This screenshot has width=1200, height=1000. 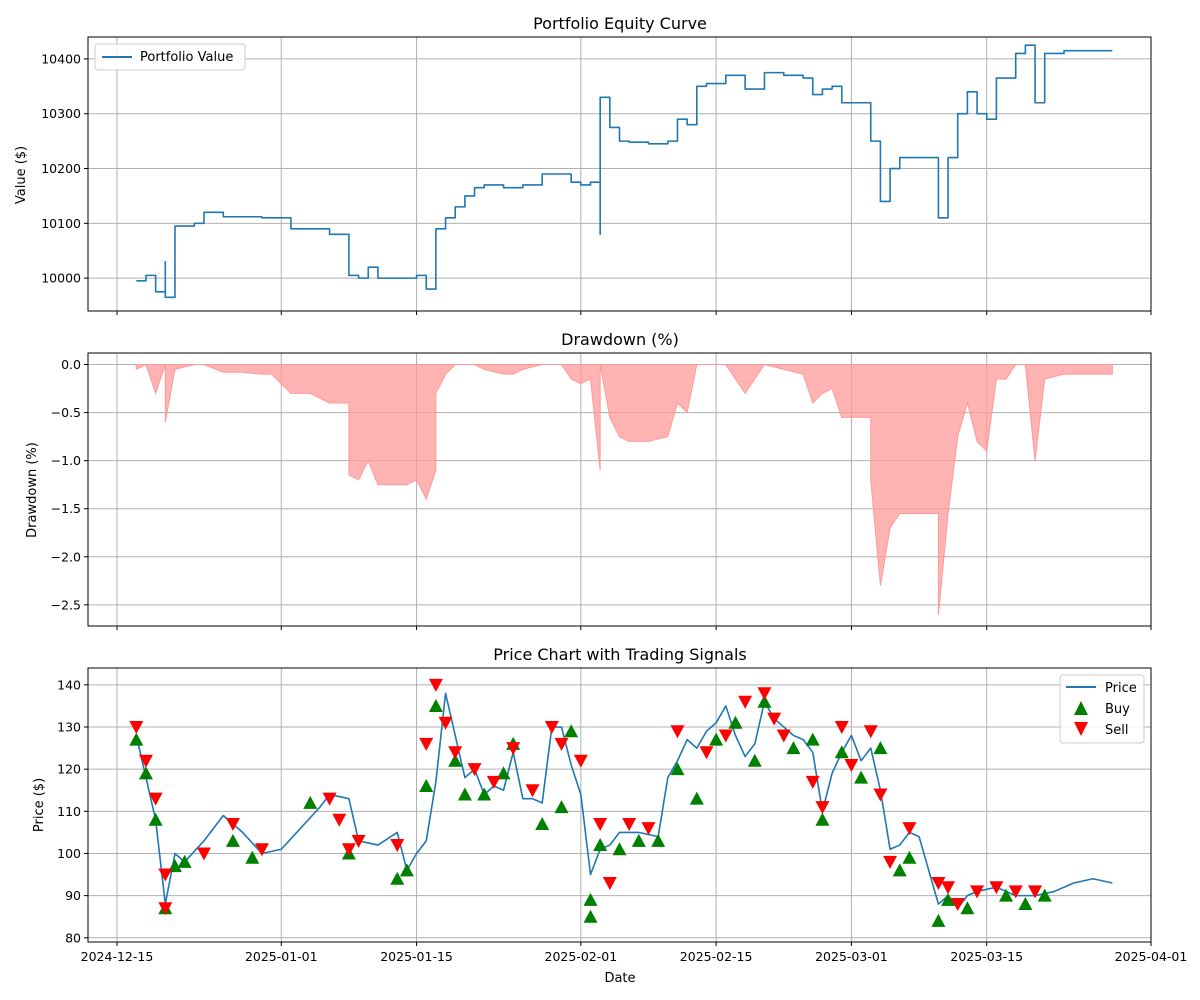 I want to click on x-tick-label: 2025-01-01, so click(x=281, y=956).